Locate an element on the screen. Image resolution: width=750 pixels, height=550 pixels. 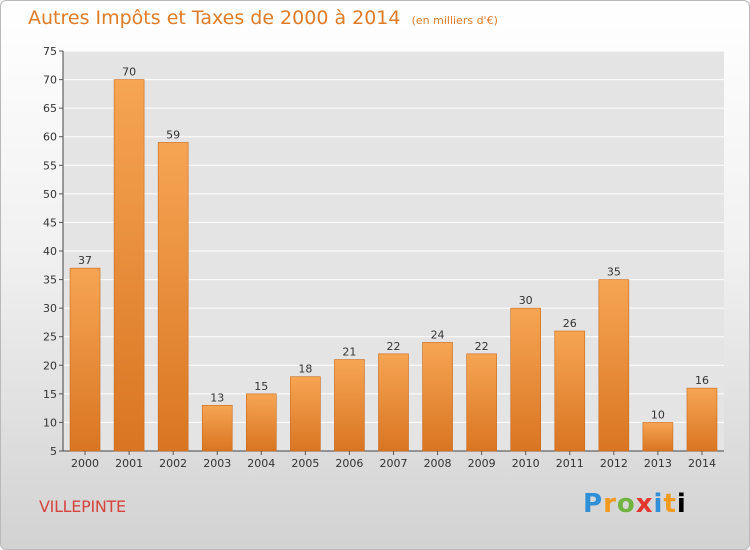
x-tick-label: 2005 is located at coordinates (305, 463).